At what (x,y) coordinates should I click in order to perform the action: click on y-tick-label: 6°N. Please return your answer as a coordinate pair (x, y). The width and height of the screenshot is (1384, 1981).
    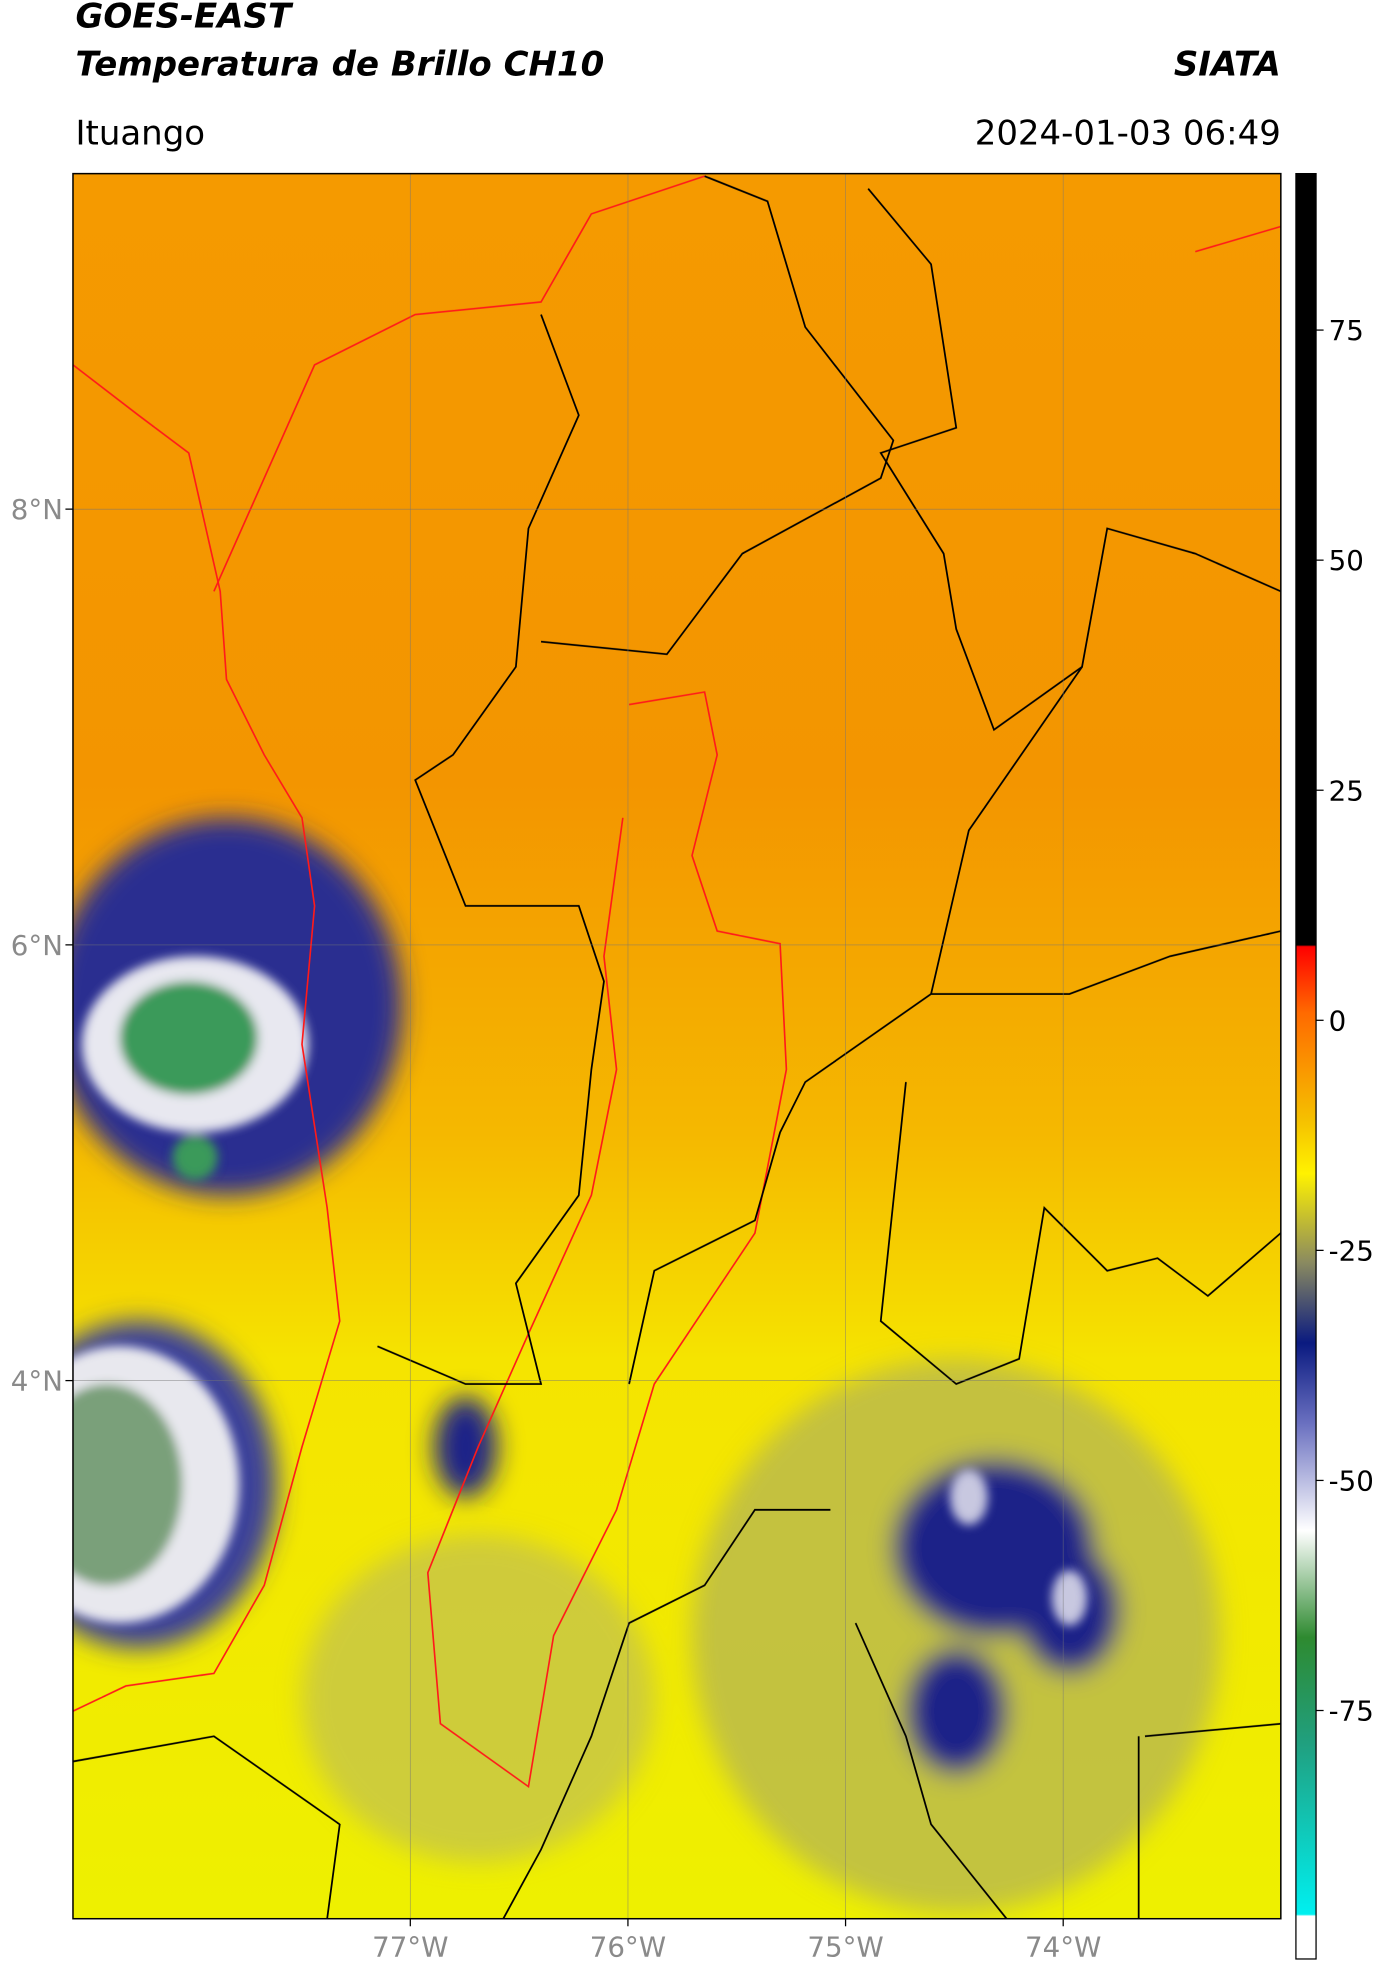
    Looking at the image, I should click on (37, 945).